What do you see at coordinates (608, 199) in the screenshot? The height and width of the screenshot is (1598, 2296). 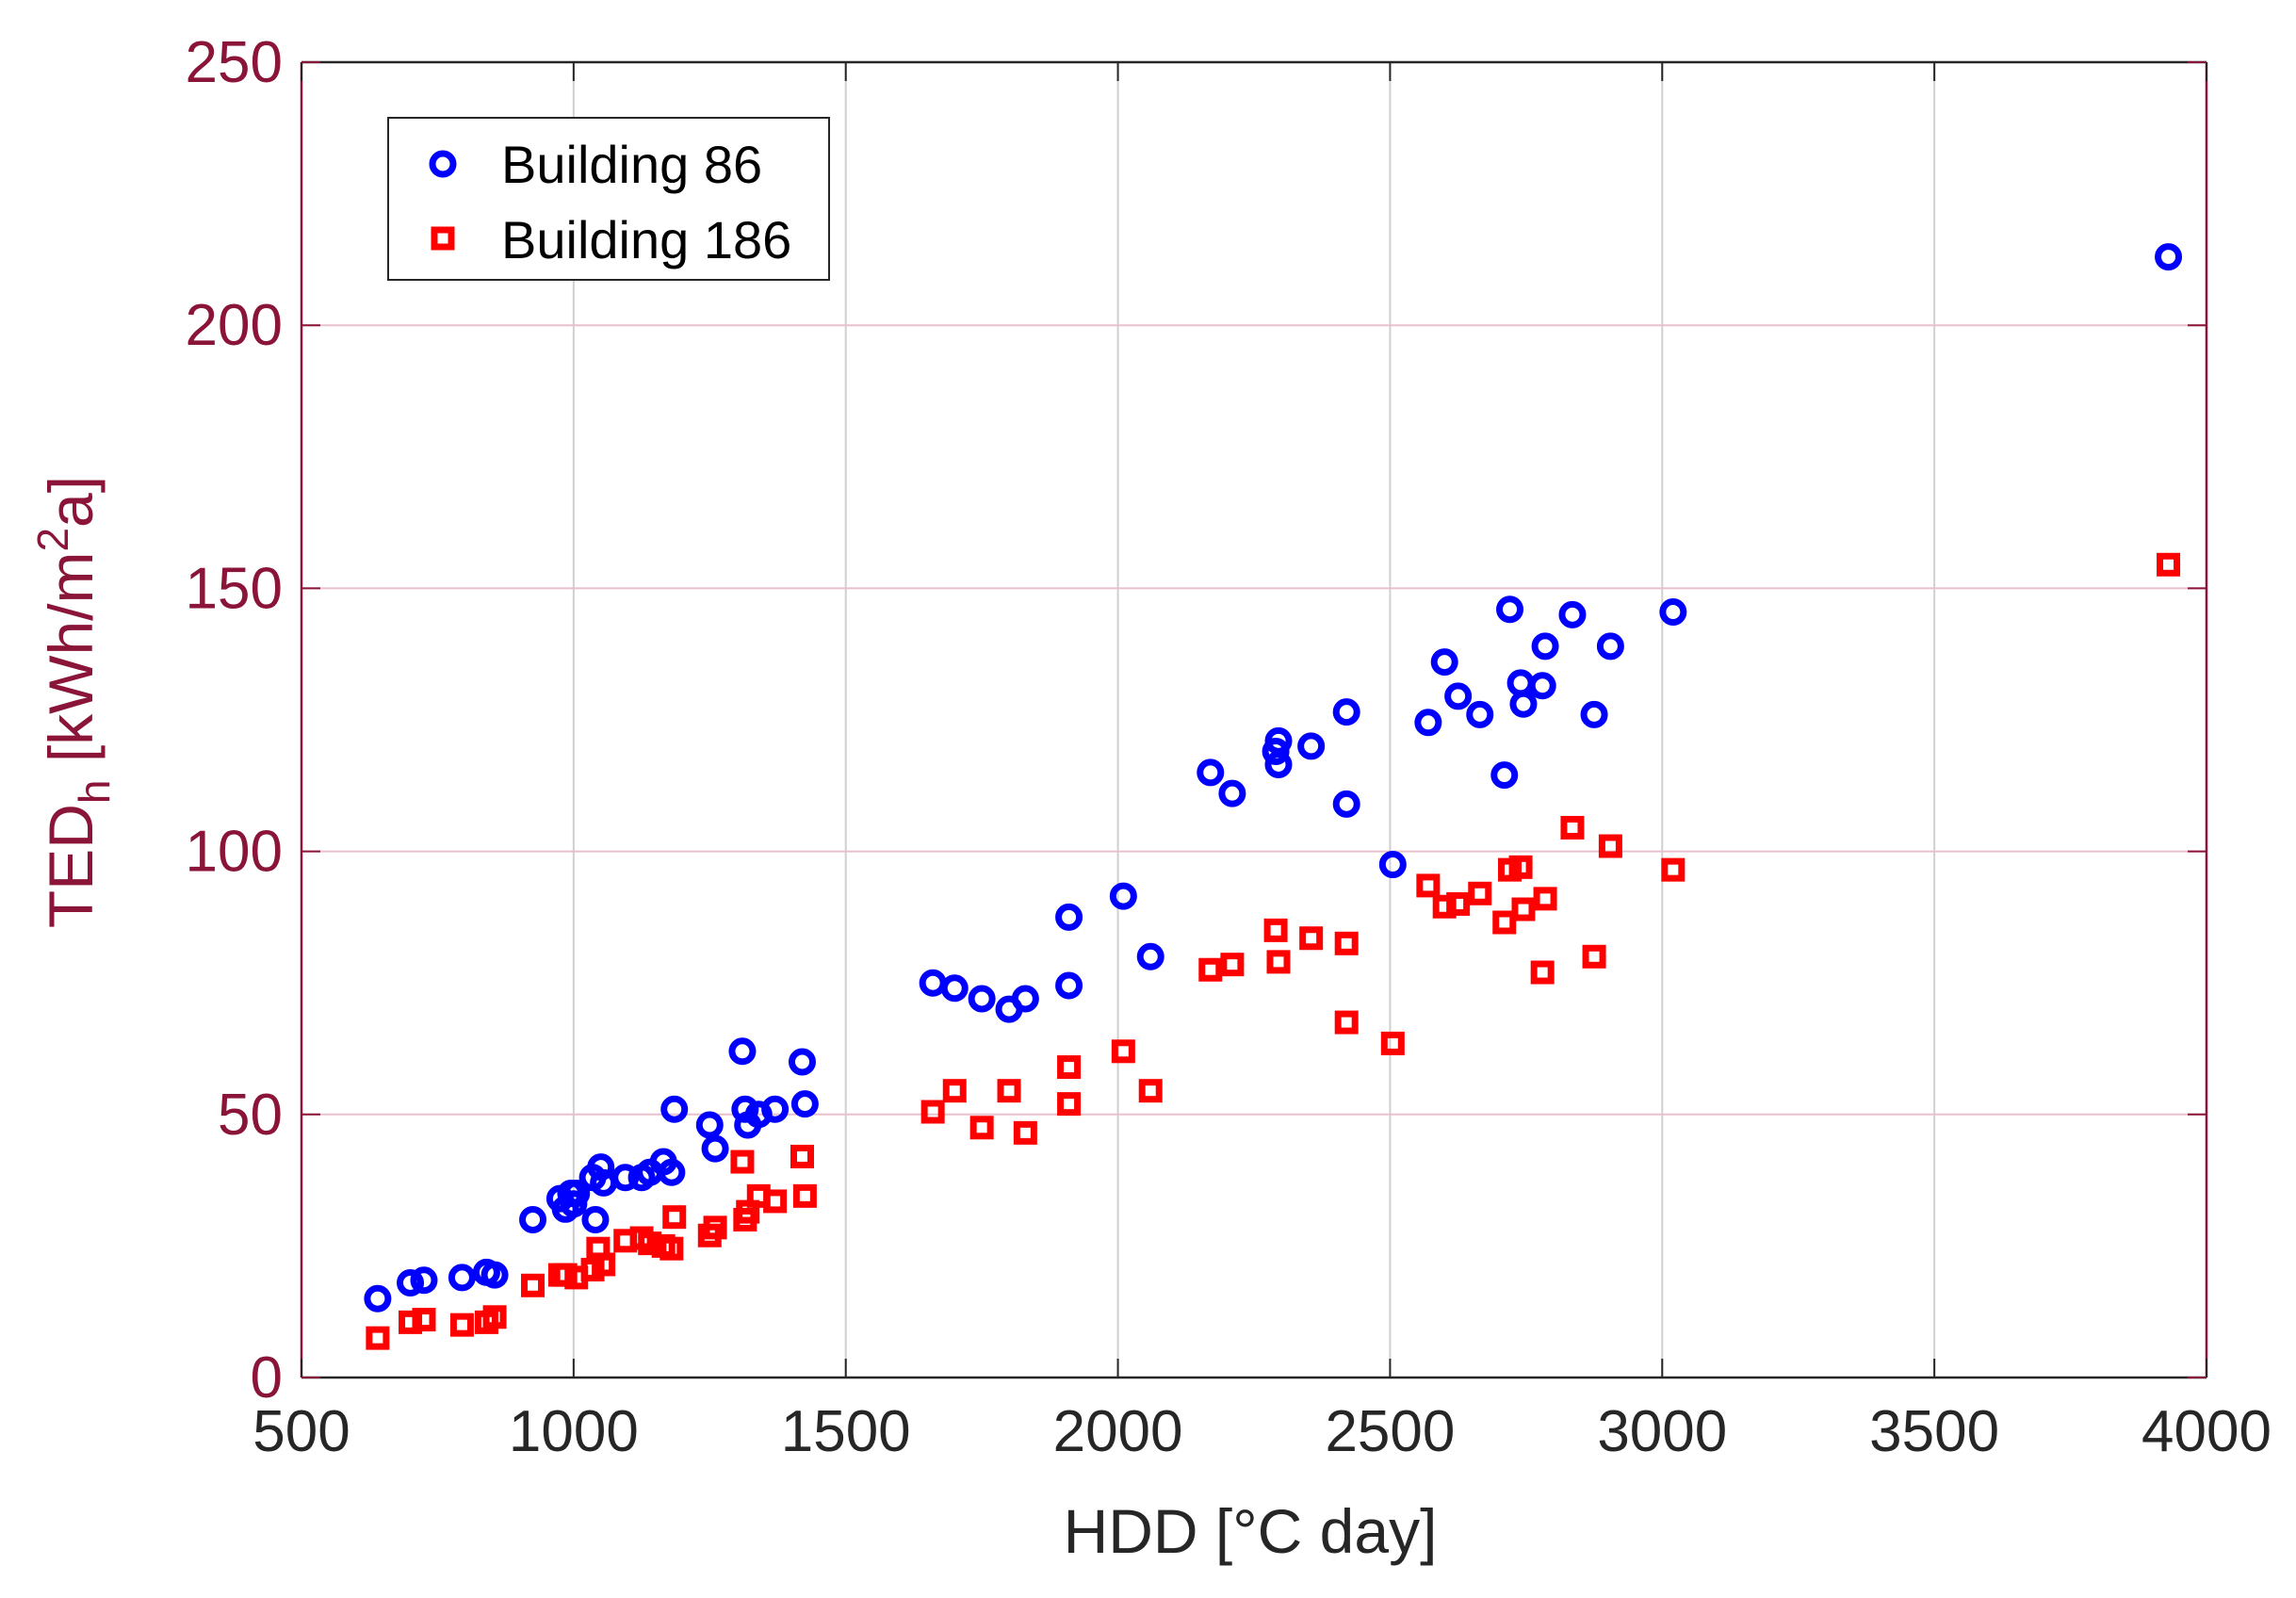 I see `legend: Building 86 Building 186` at bounding box center [608, 199].